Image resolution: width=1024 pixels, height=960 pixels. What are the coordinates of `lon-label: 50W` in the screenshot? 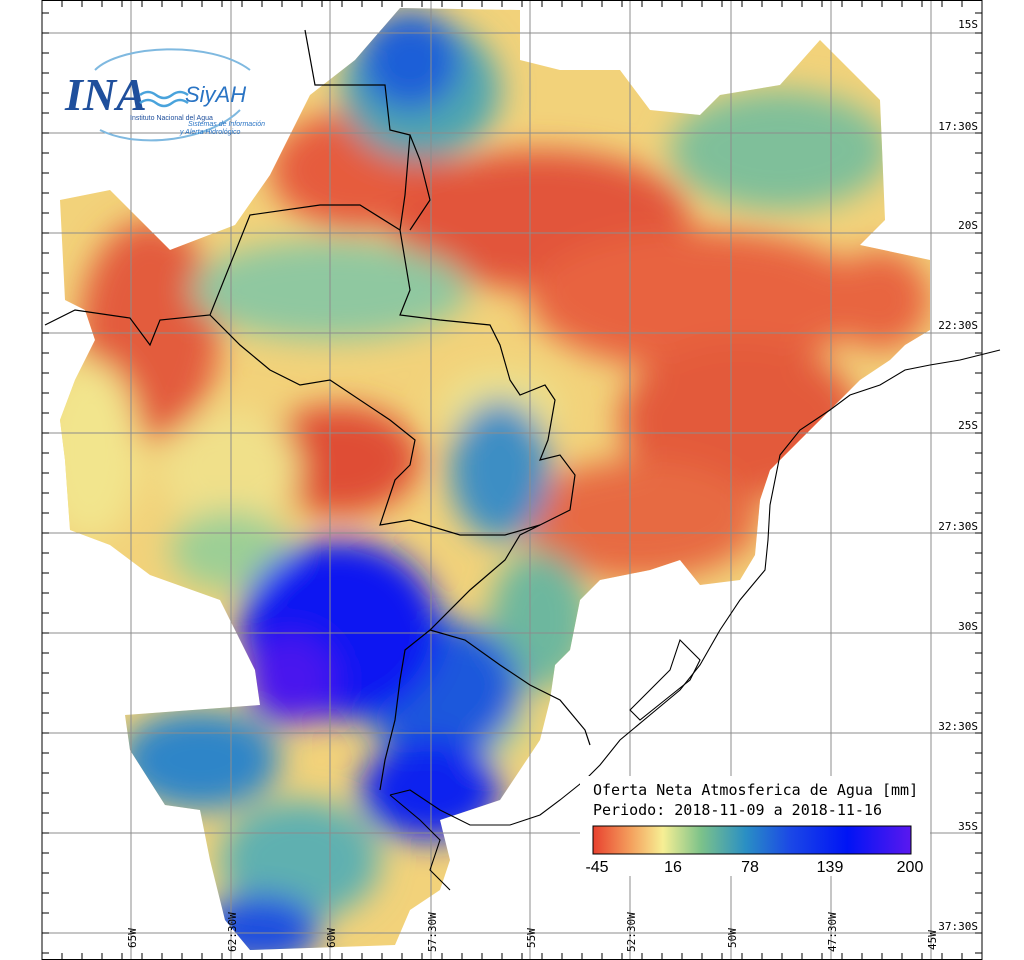 It's located at (732, 938).